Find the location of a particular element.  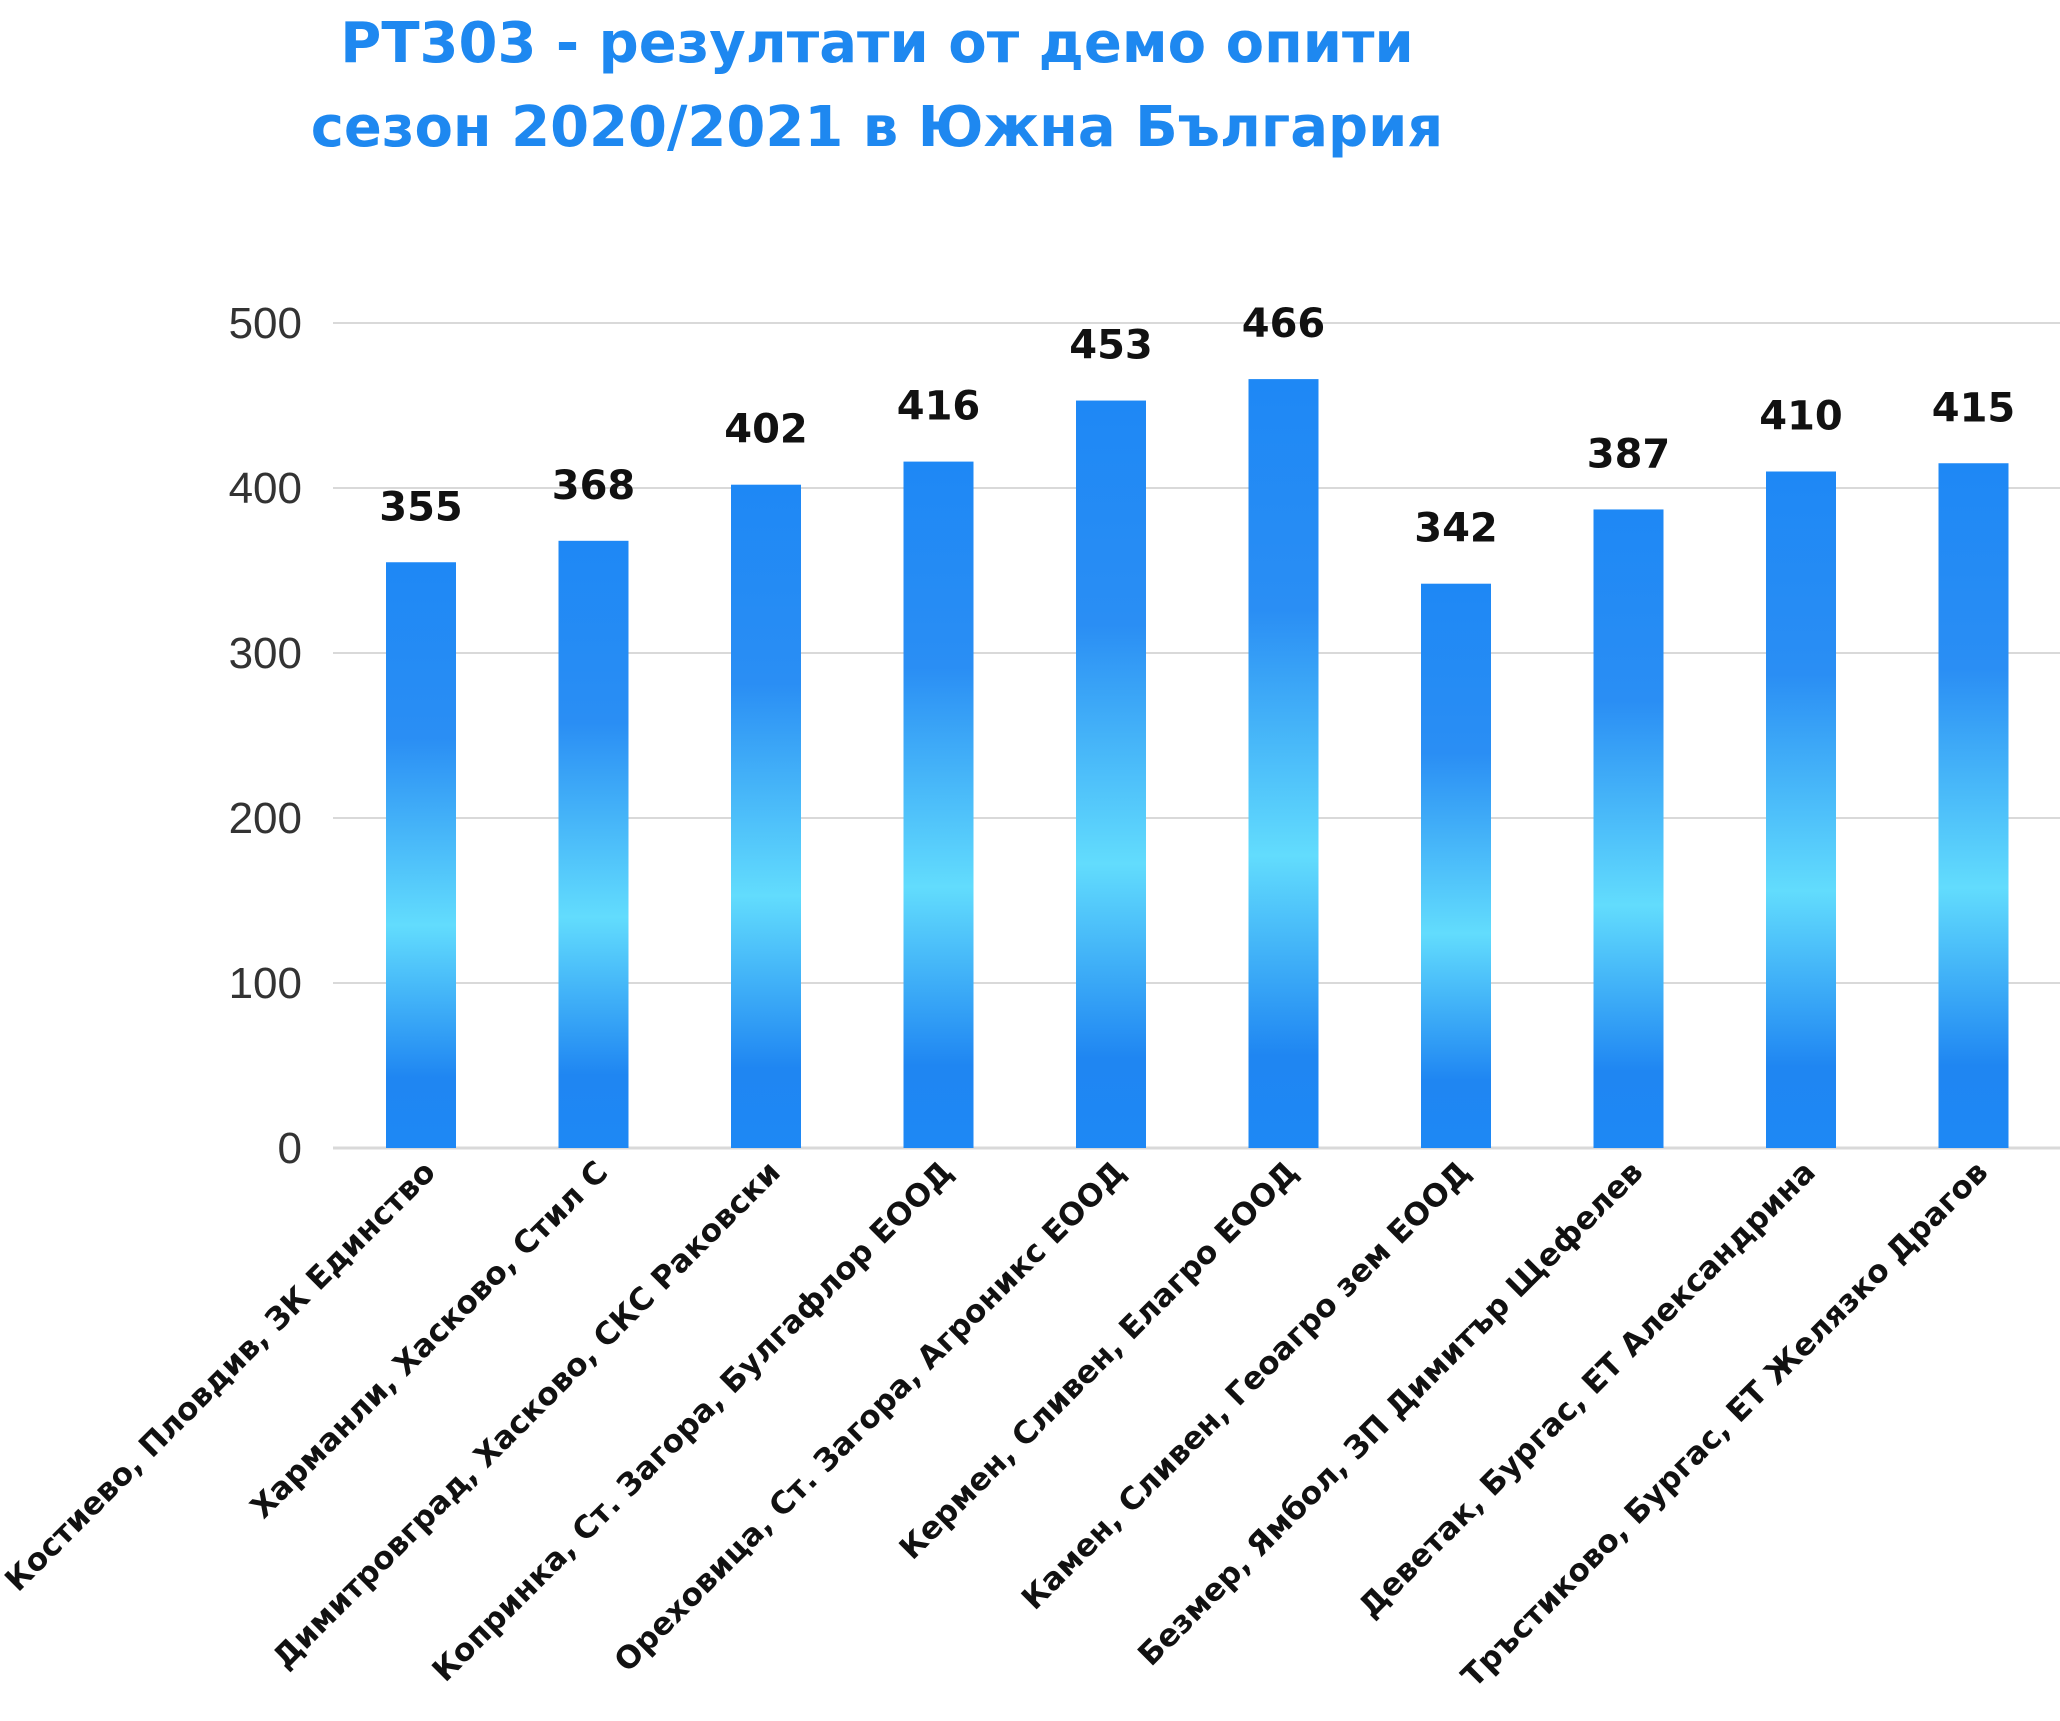

y-tick-label-500: 500 is located at coordinates (265, 323).